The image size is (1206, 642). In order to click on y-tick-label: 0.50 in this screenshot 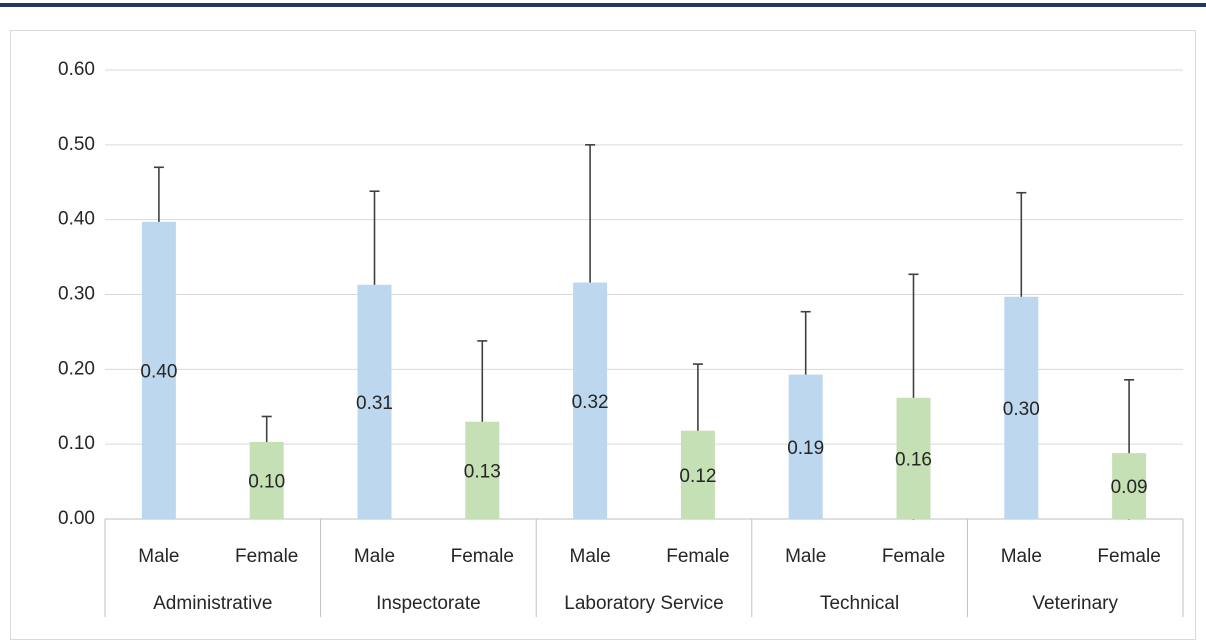, I will do `click(76, 144)`.